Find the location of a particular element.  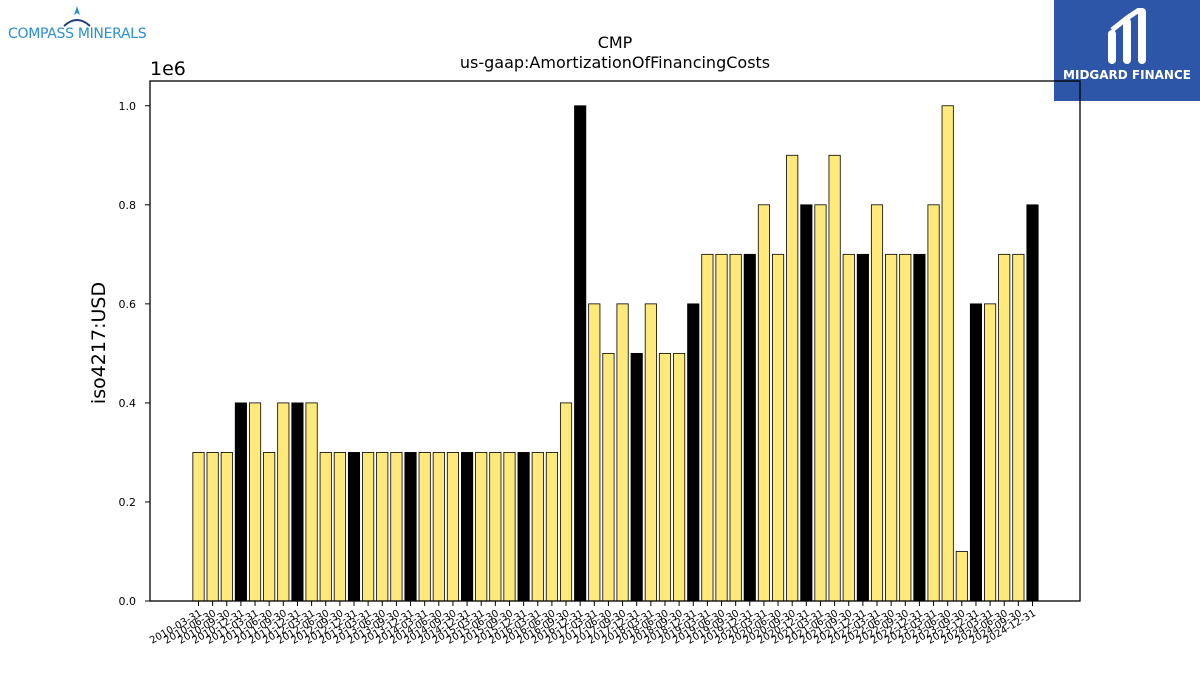

compass-star-icon is located at coordinates (77, 16).